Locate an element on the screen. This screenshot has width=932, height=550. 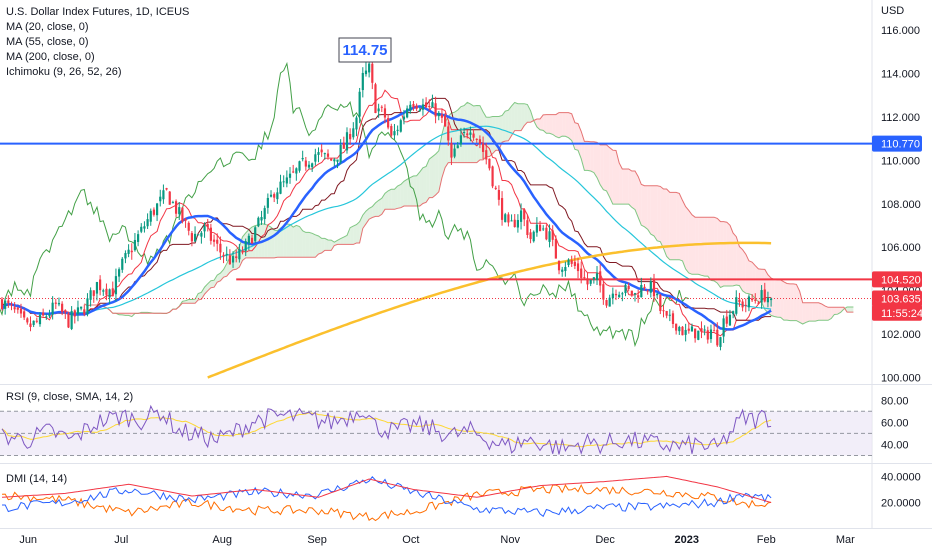
dmi-legend-text: DMI (14, 14) is located at coordinates (36, 479).